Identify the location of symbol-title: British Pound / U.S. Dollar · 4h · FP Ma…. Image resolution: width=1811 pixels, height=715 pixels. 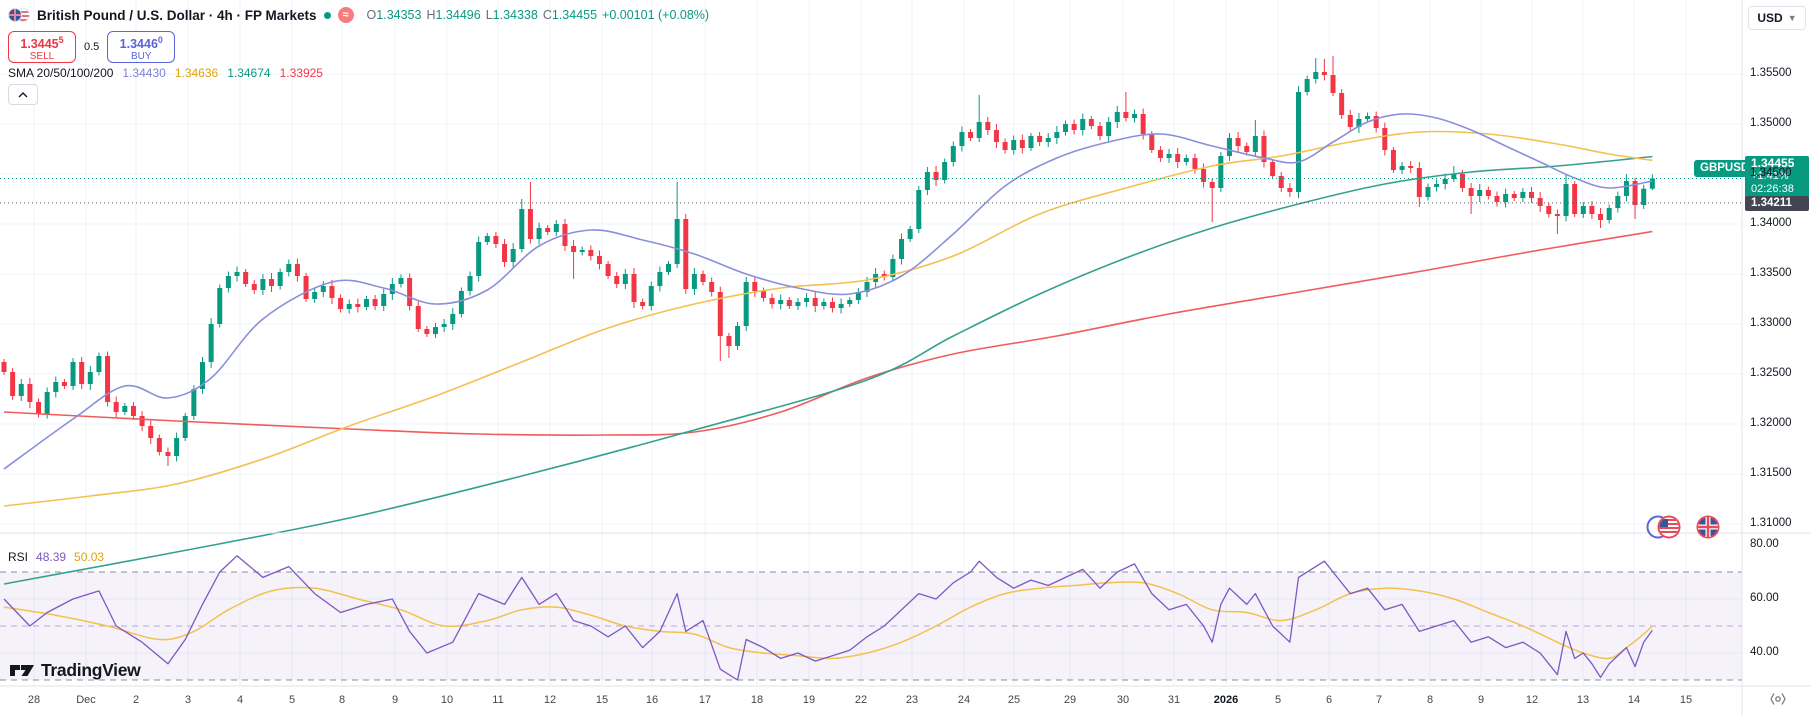
(177, 15).